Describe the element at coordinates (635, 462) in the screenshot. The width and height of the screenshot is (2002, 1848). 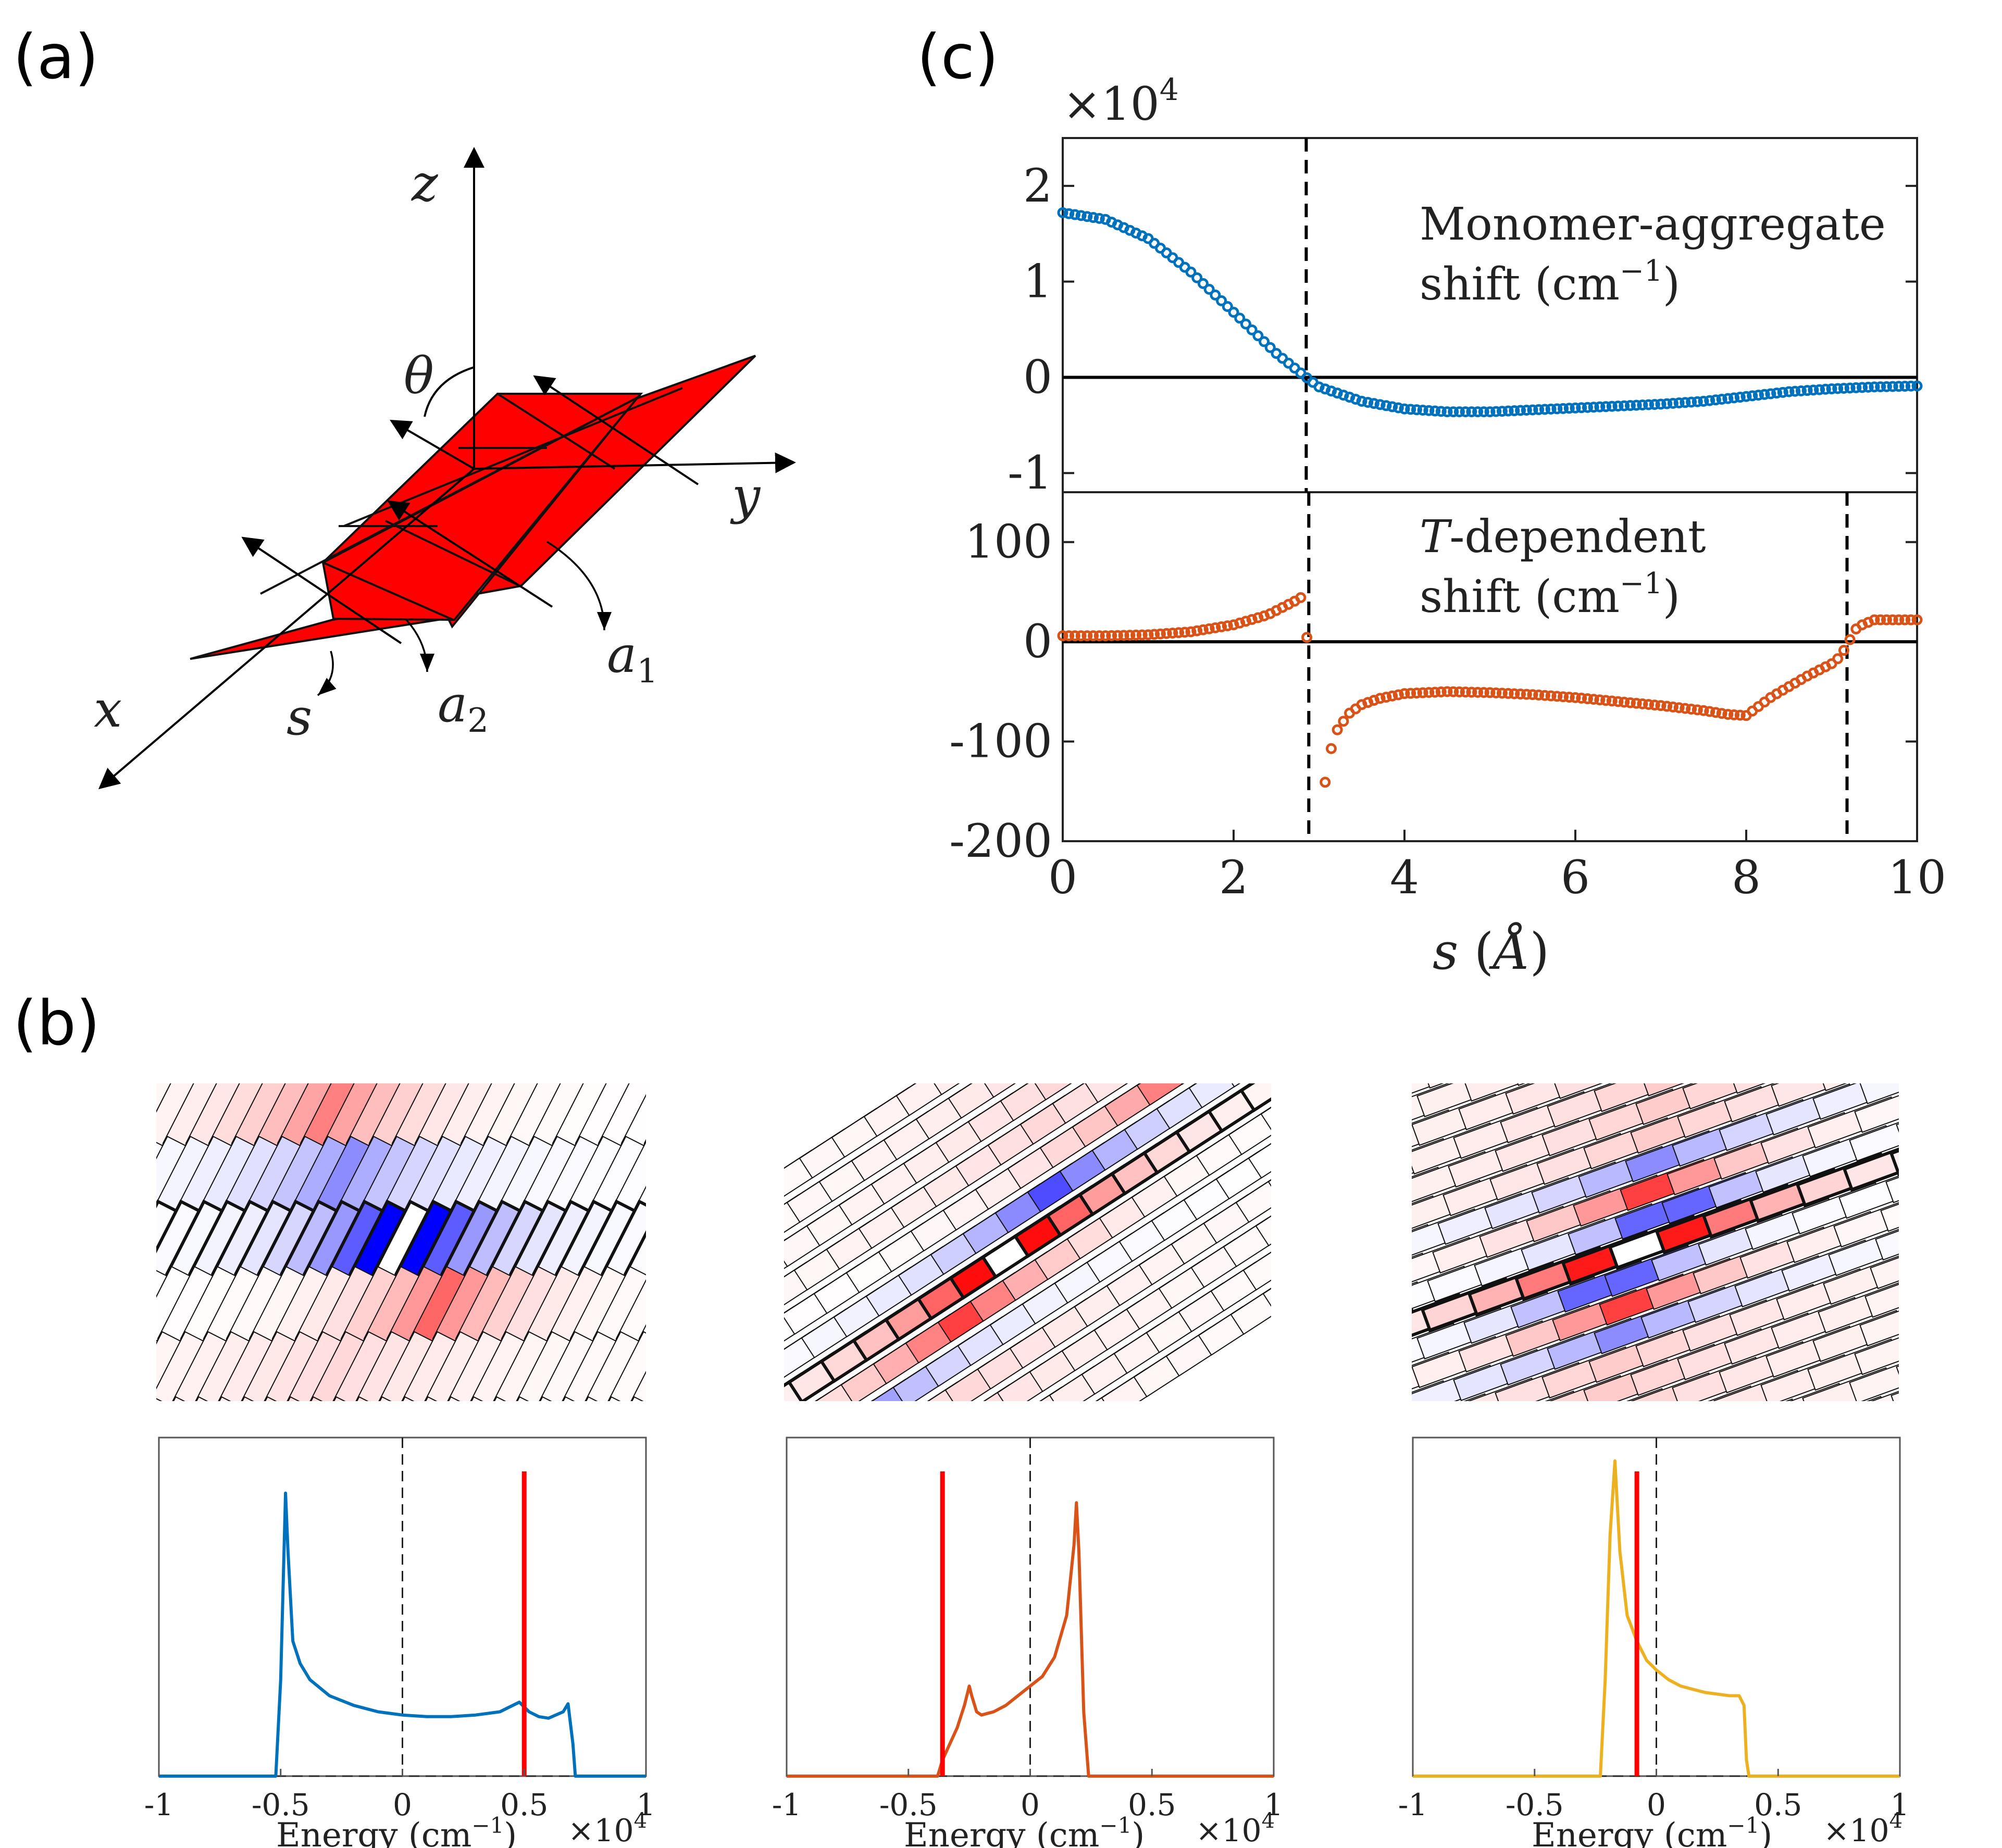
I see `y-axis` at that location.